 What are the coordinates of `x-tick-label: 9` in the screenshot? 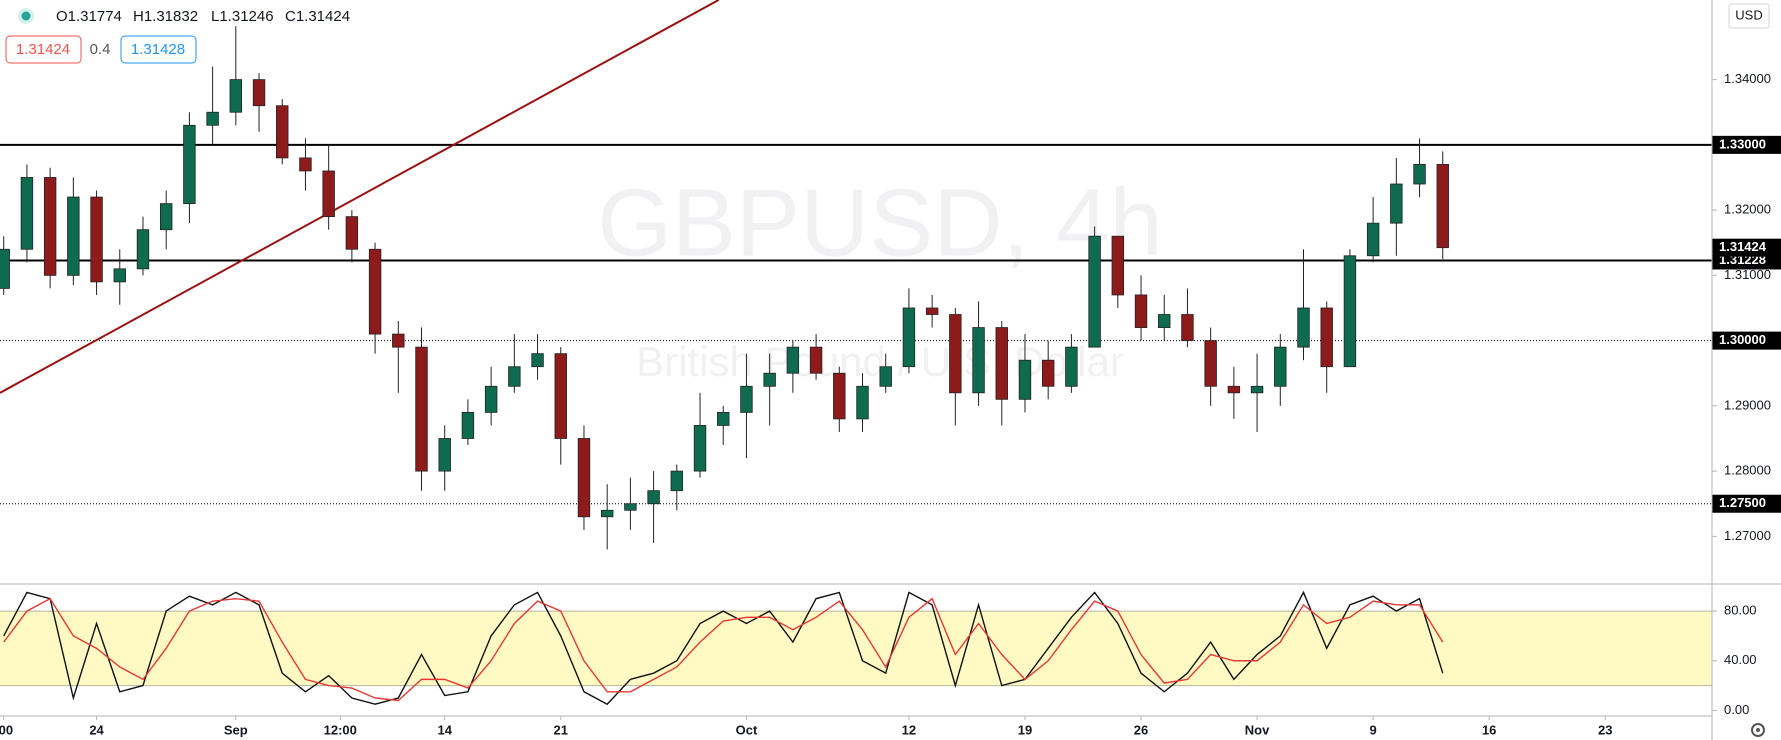 It's located at (1373, 729).